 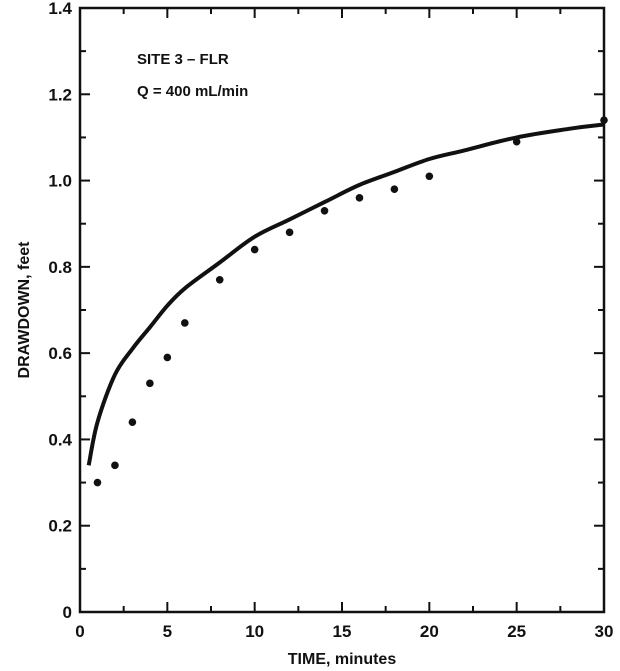 I want to click on x-tick-label: 20, so click(x=429, y=631).